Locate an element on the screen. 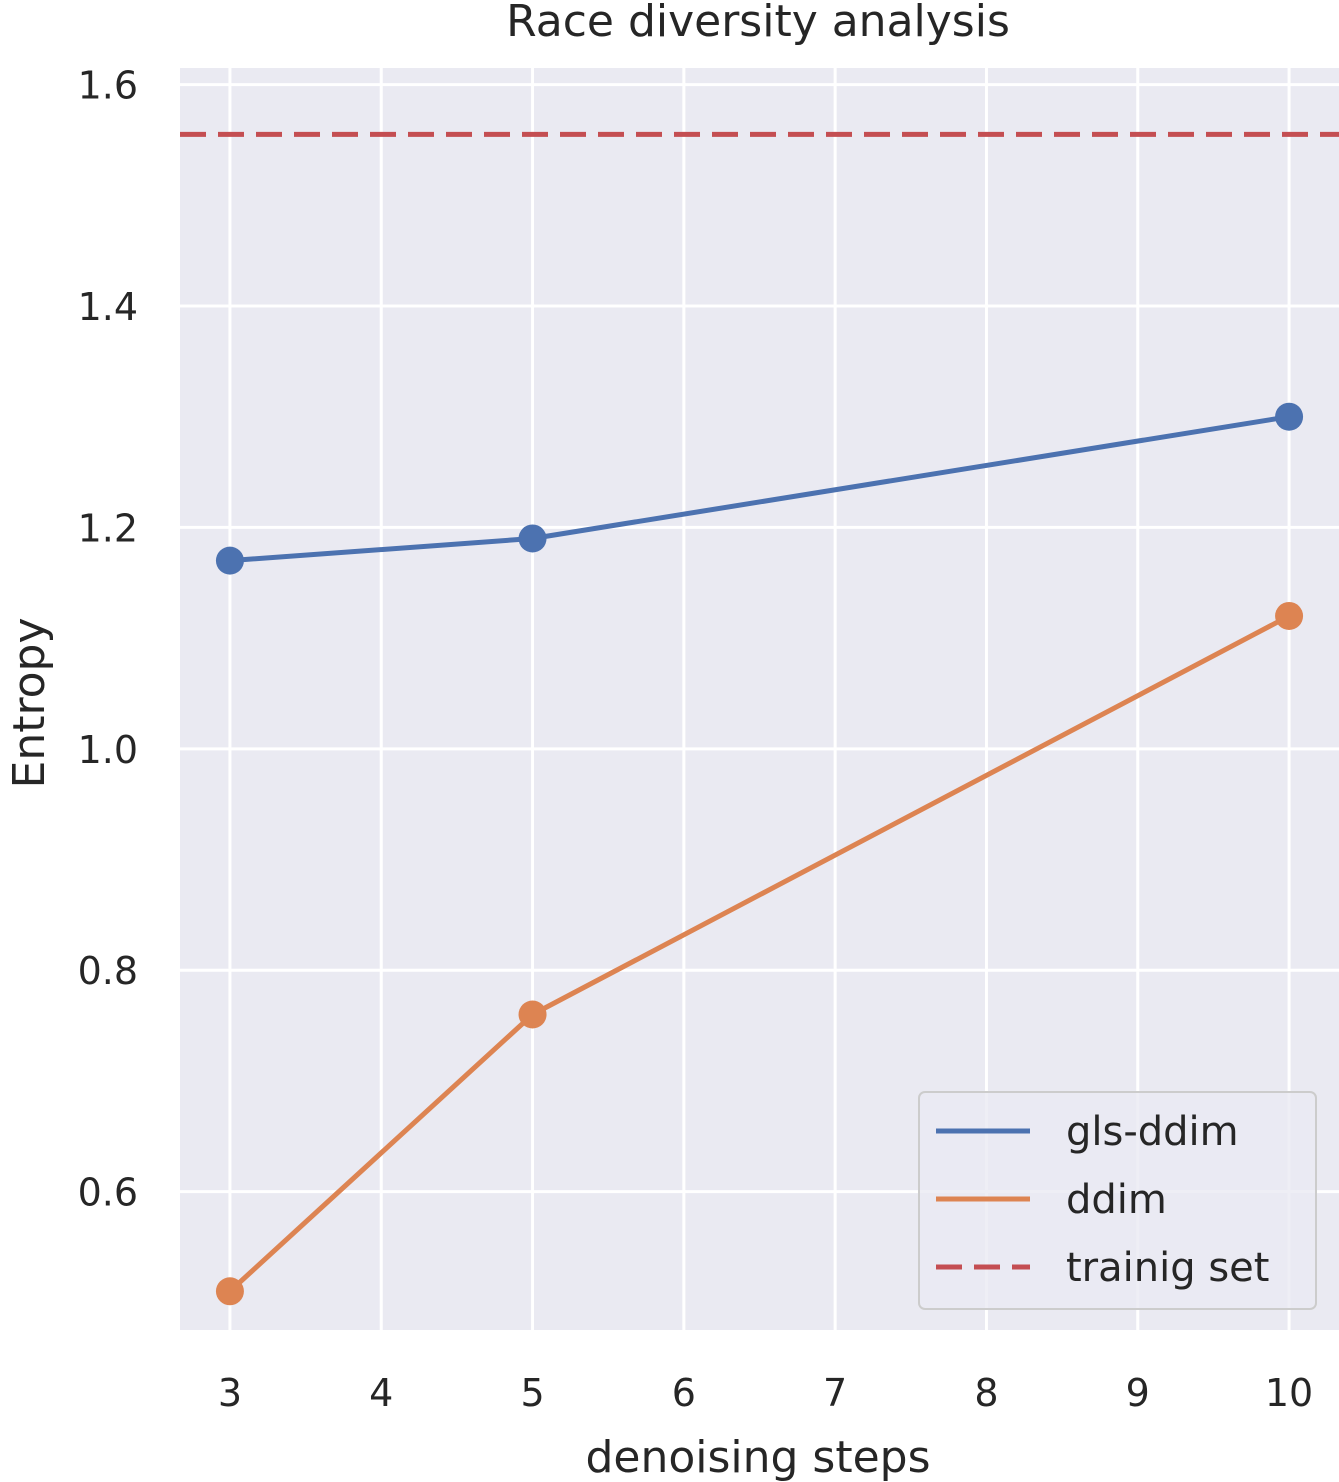 The width and height of the screenshot is (1339, 1482). legend-label: trainig set is located at coordinates (1167, 1268).